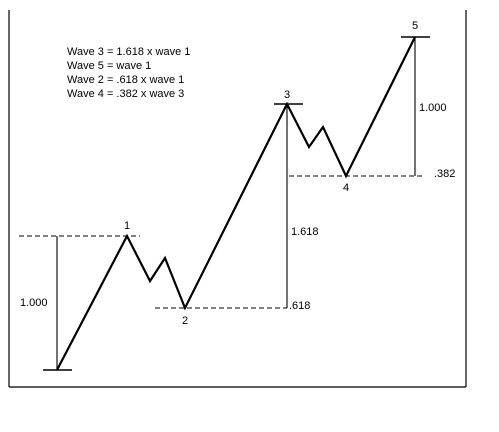 The image size is (499, 432). I want to click on wave5-length-label: 1.000, so click(433, 108).